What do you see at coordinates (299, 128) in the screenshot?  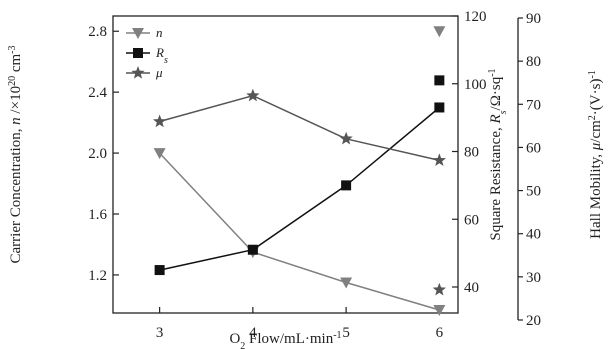 I see `series-line` at bounding box center [299, 128].